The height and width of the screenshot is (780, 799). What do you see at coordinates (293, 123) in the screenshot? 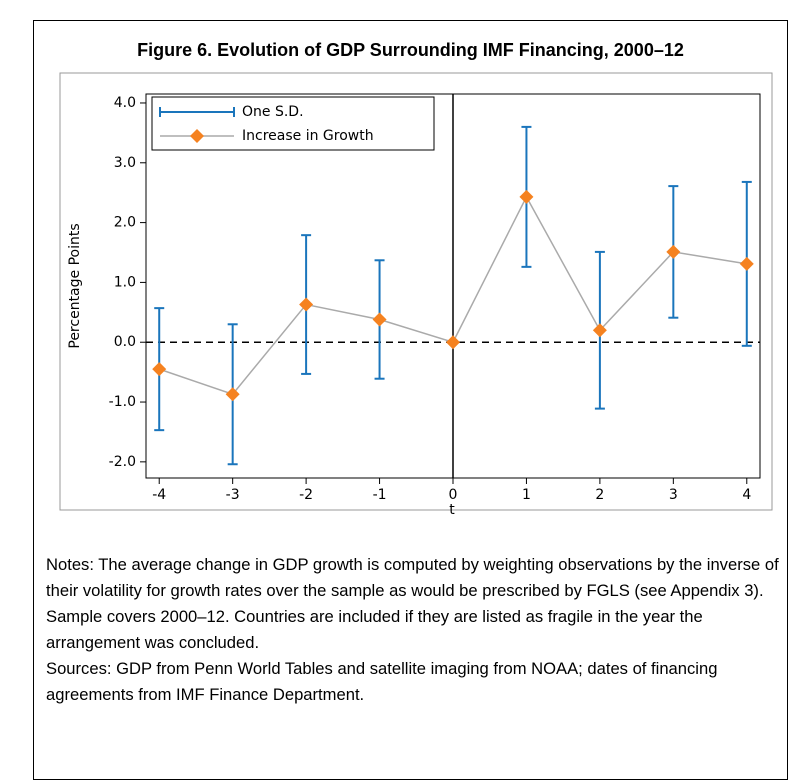
I see `legend-box` at bounding box center [293, 123].